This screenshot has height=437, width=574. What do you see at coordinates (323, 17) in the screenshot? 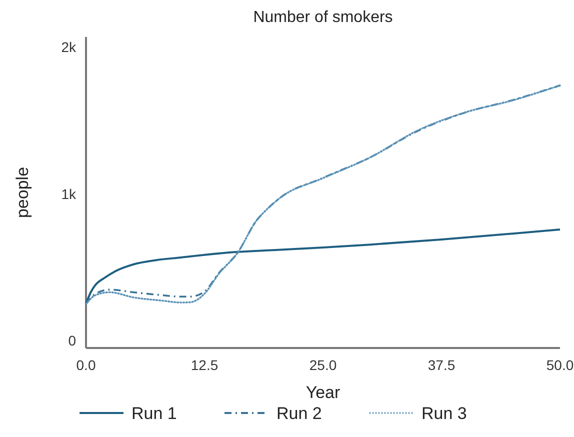
I see `chart-title: Number of smokers` at bounding box center [323, 17].